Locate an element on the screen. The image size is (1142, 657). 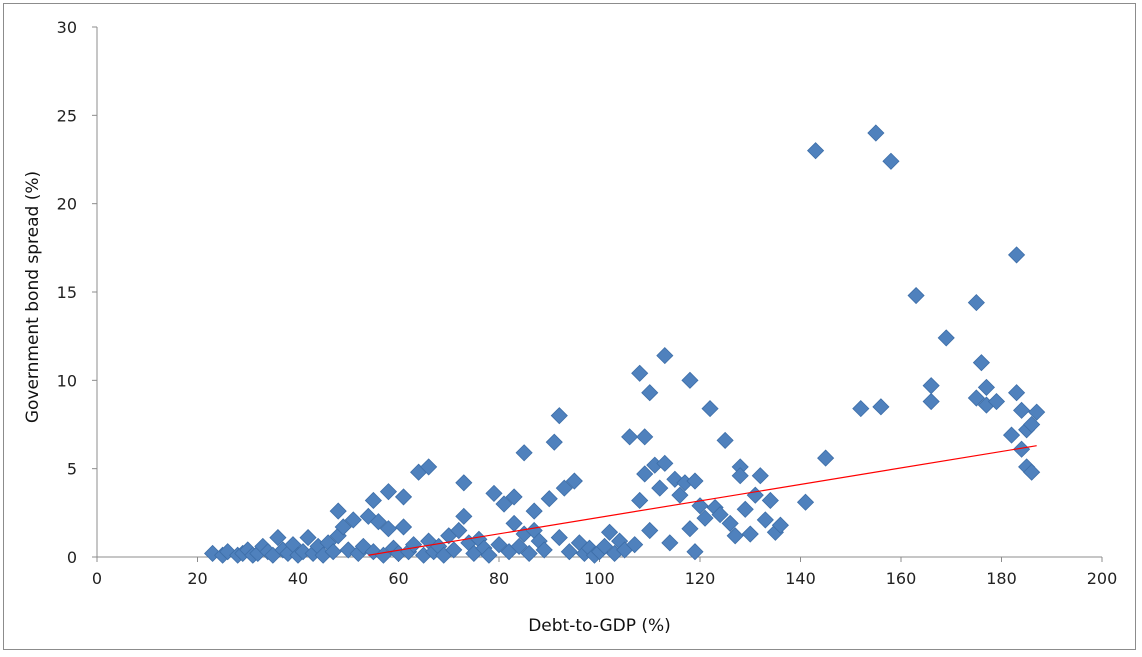
x-tick-label: 200 is located at coordinates (1102, 578).